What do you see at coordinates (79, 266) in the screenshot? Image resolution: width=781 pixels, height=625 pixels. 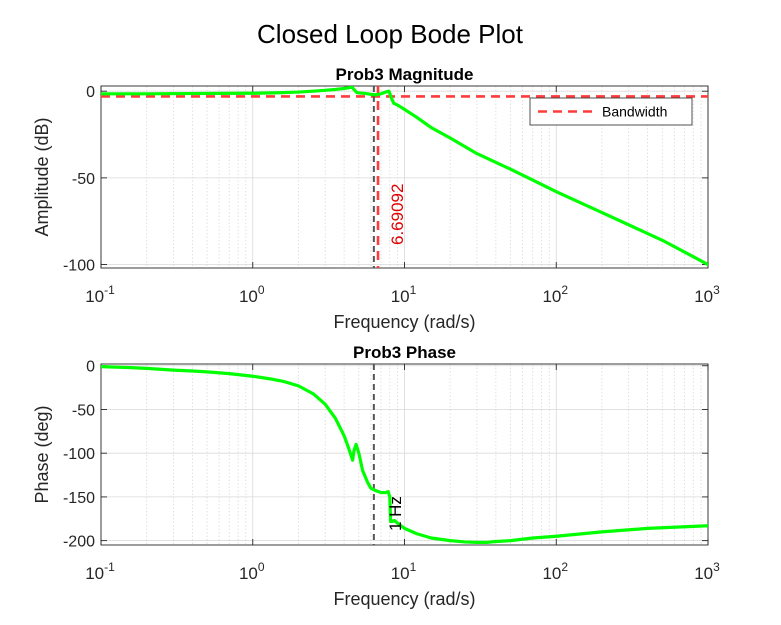 I see `magnitude-y-tick-label: -100` at bounding box center [79, 266].